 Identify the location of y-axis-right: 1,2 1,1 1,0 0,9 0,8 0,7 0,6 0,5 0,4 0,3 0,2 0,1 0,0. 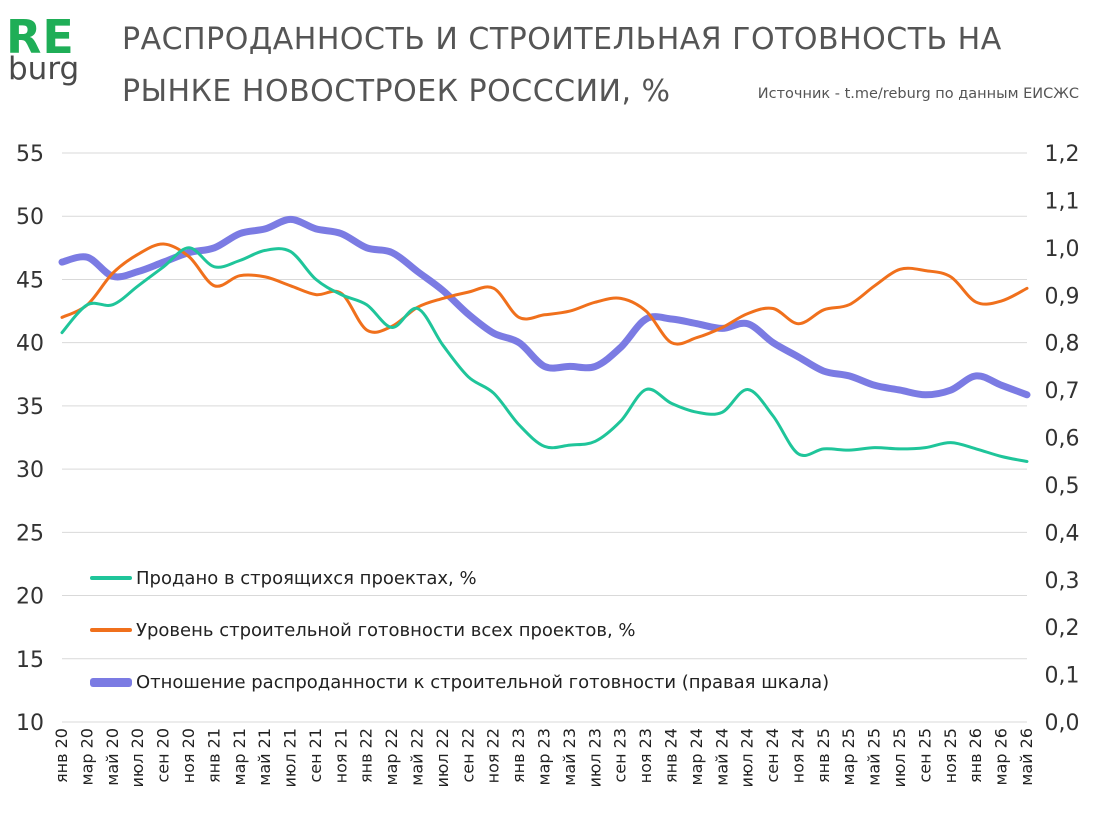
(1062, 439).